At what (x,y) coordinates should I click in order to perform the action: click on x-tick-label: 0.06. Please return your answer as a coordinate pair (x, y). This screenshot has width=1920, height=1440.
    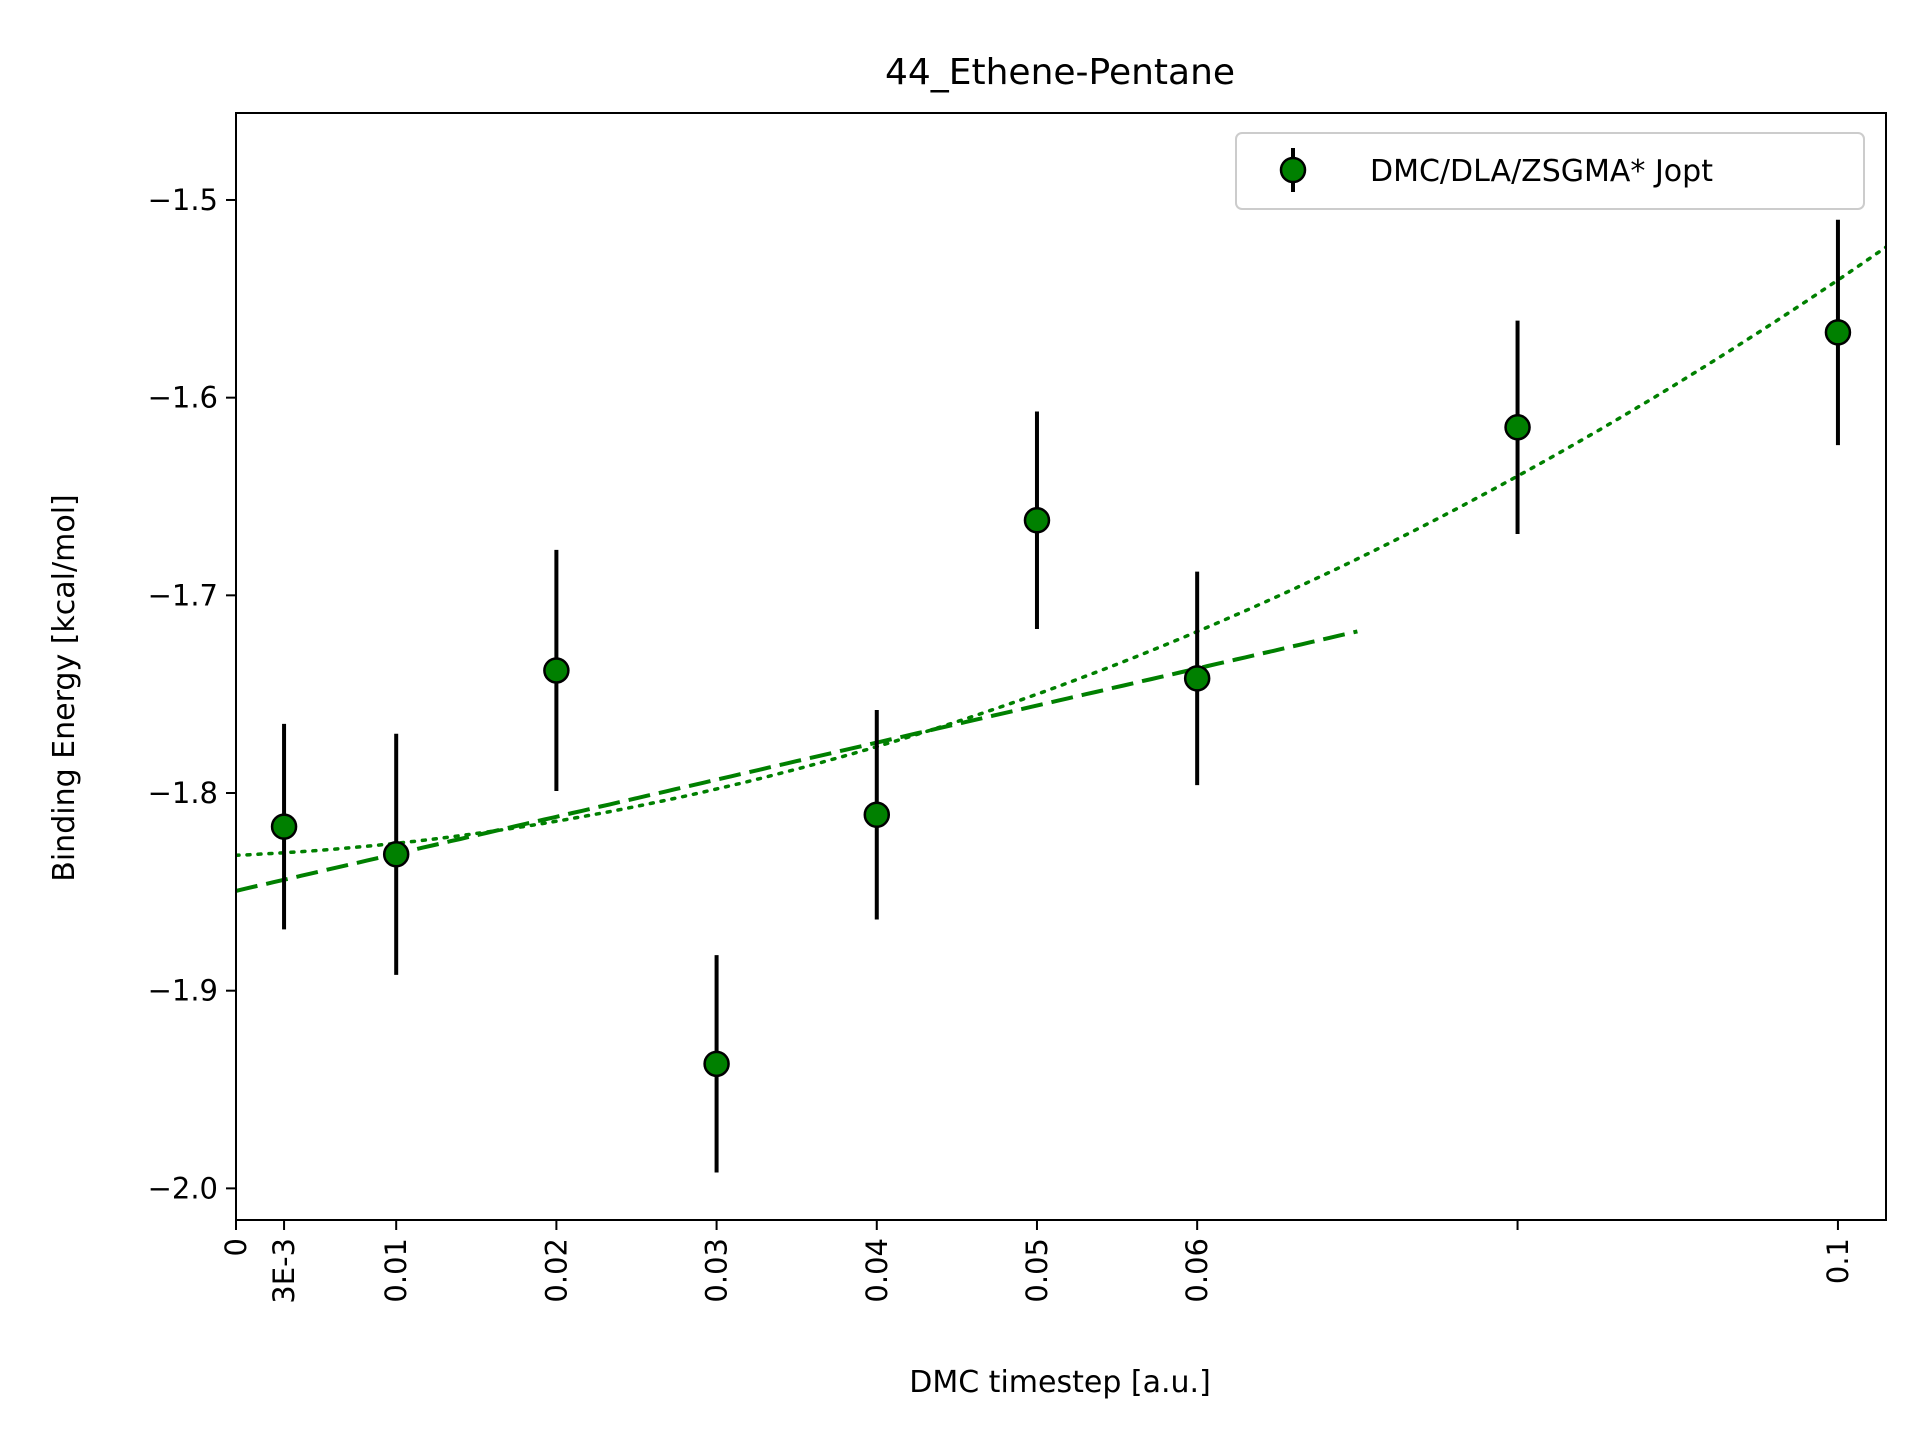
    Looking at the image, I should click on (1197, 1270).